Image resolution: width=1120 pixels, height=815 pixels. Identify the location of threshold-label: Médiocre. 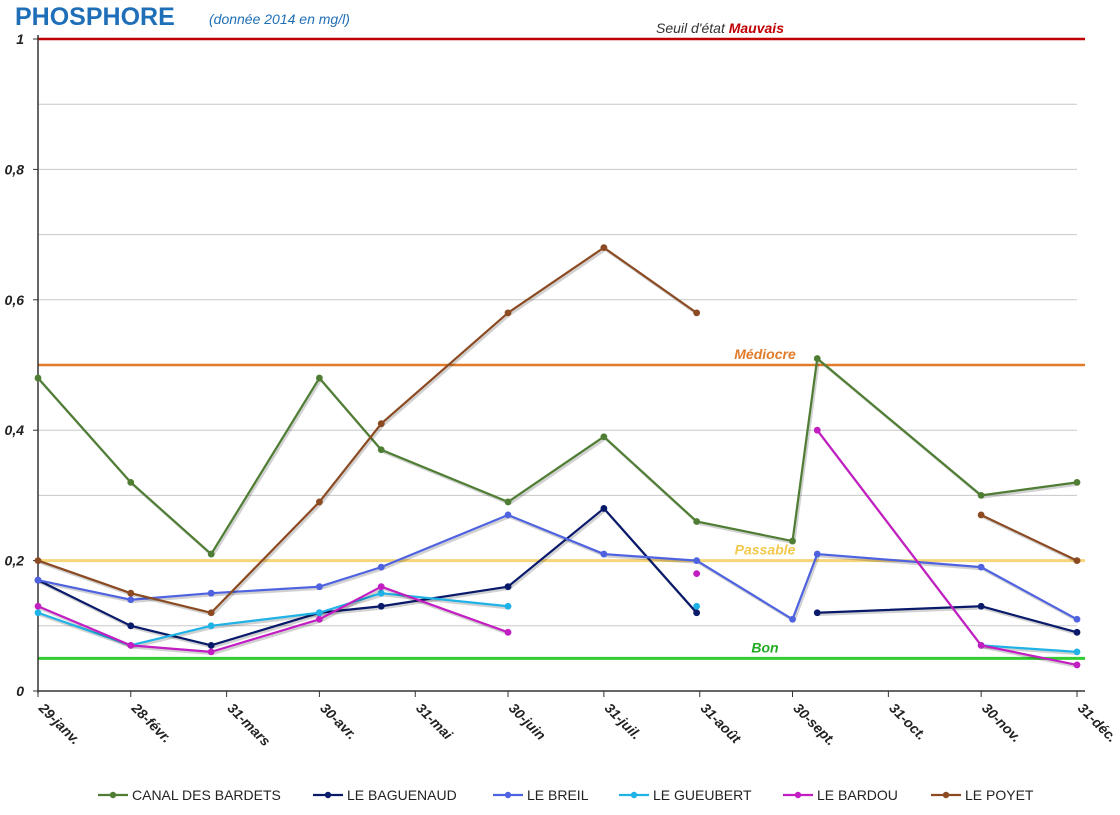
(765, 354).